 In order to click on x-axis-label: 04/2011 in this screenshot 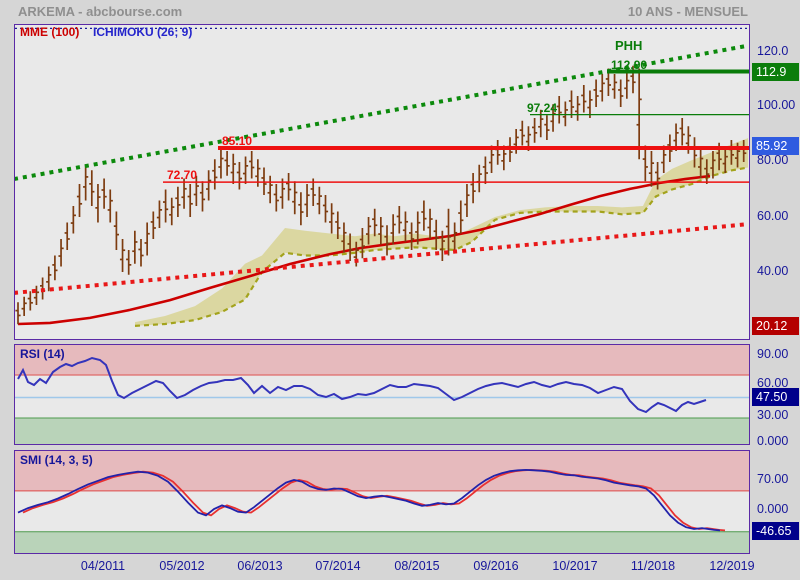, I will do `click(103, 566)`.